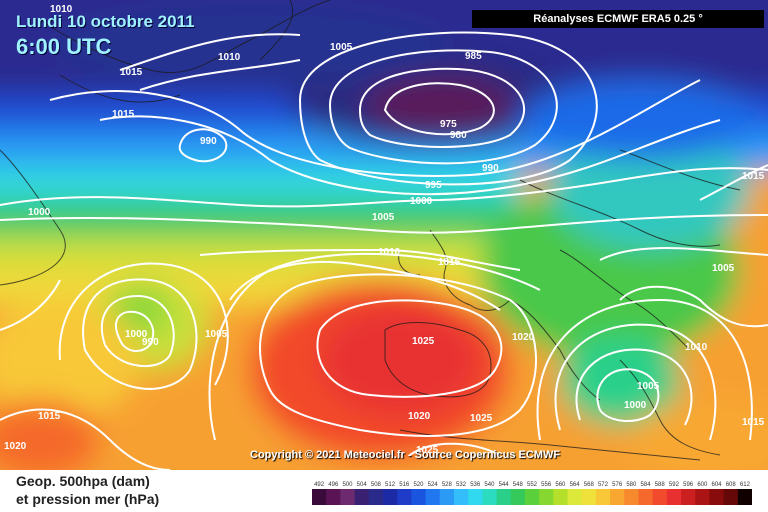 The height and width of the screenshot is (512, 768). I want to click on legend-title-pressure: et pression mer (hPa), so click(88, 499).